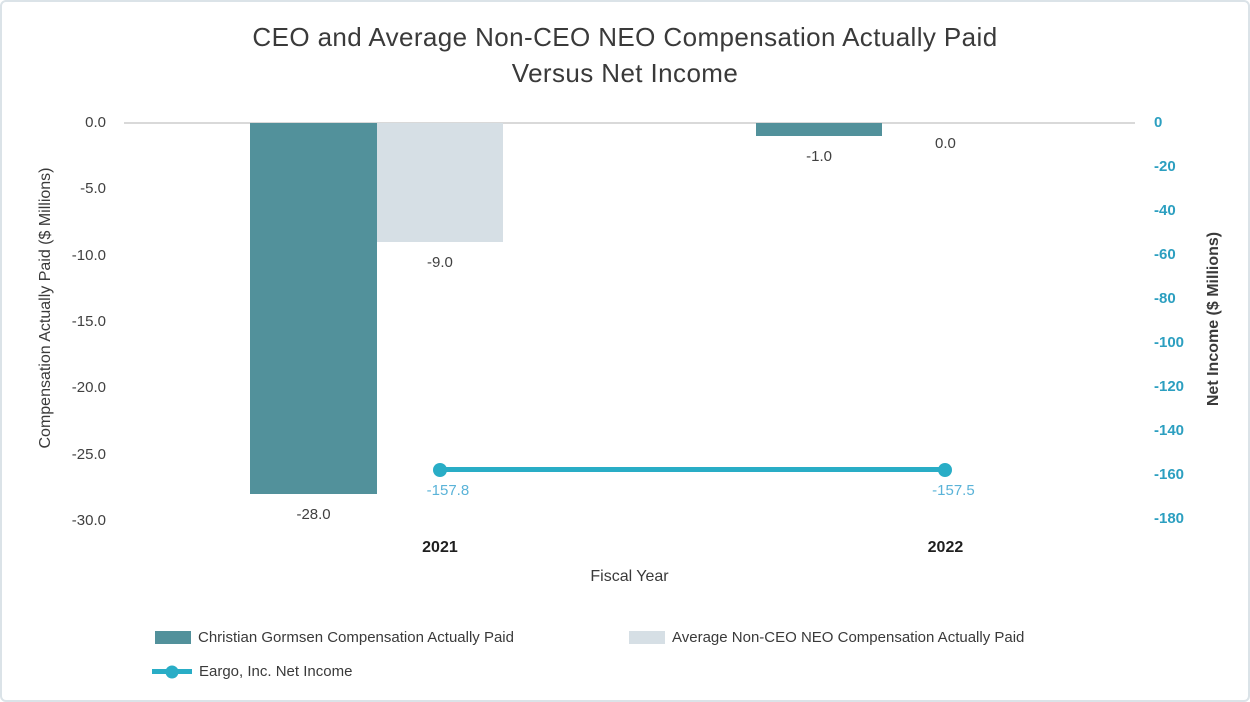 The width and height of the screenshot is (1250, 702). I want to click on left-axis-tick: -20.0, so click(88, 388).